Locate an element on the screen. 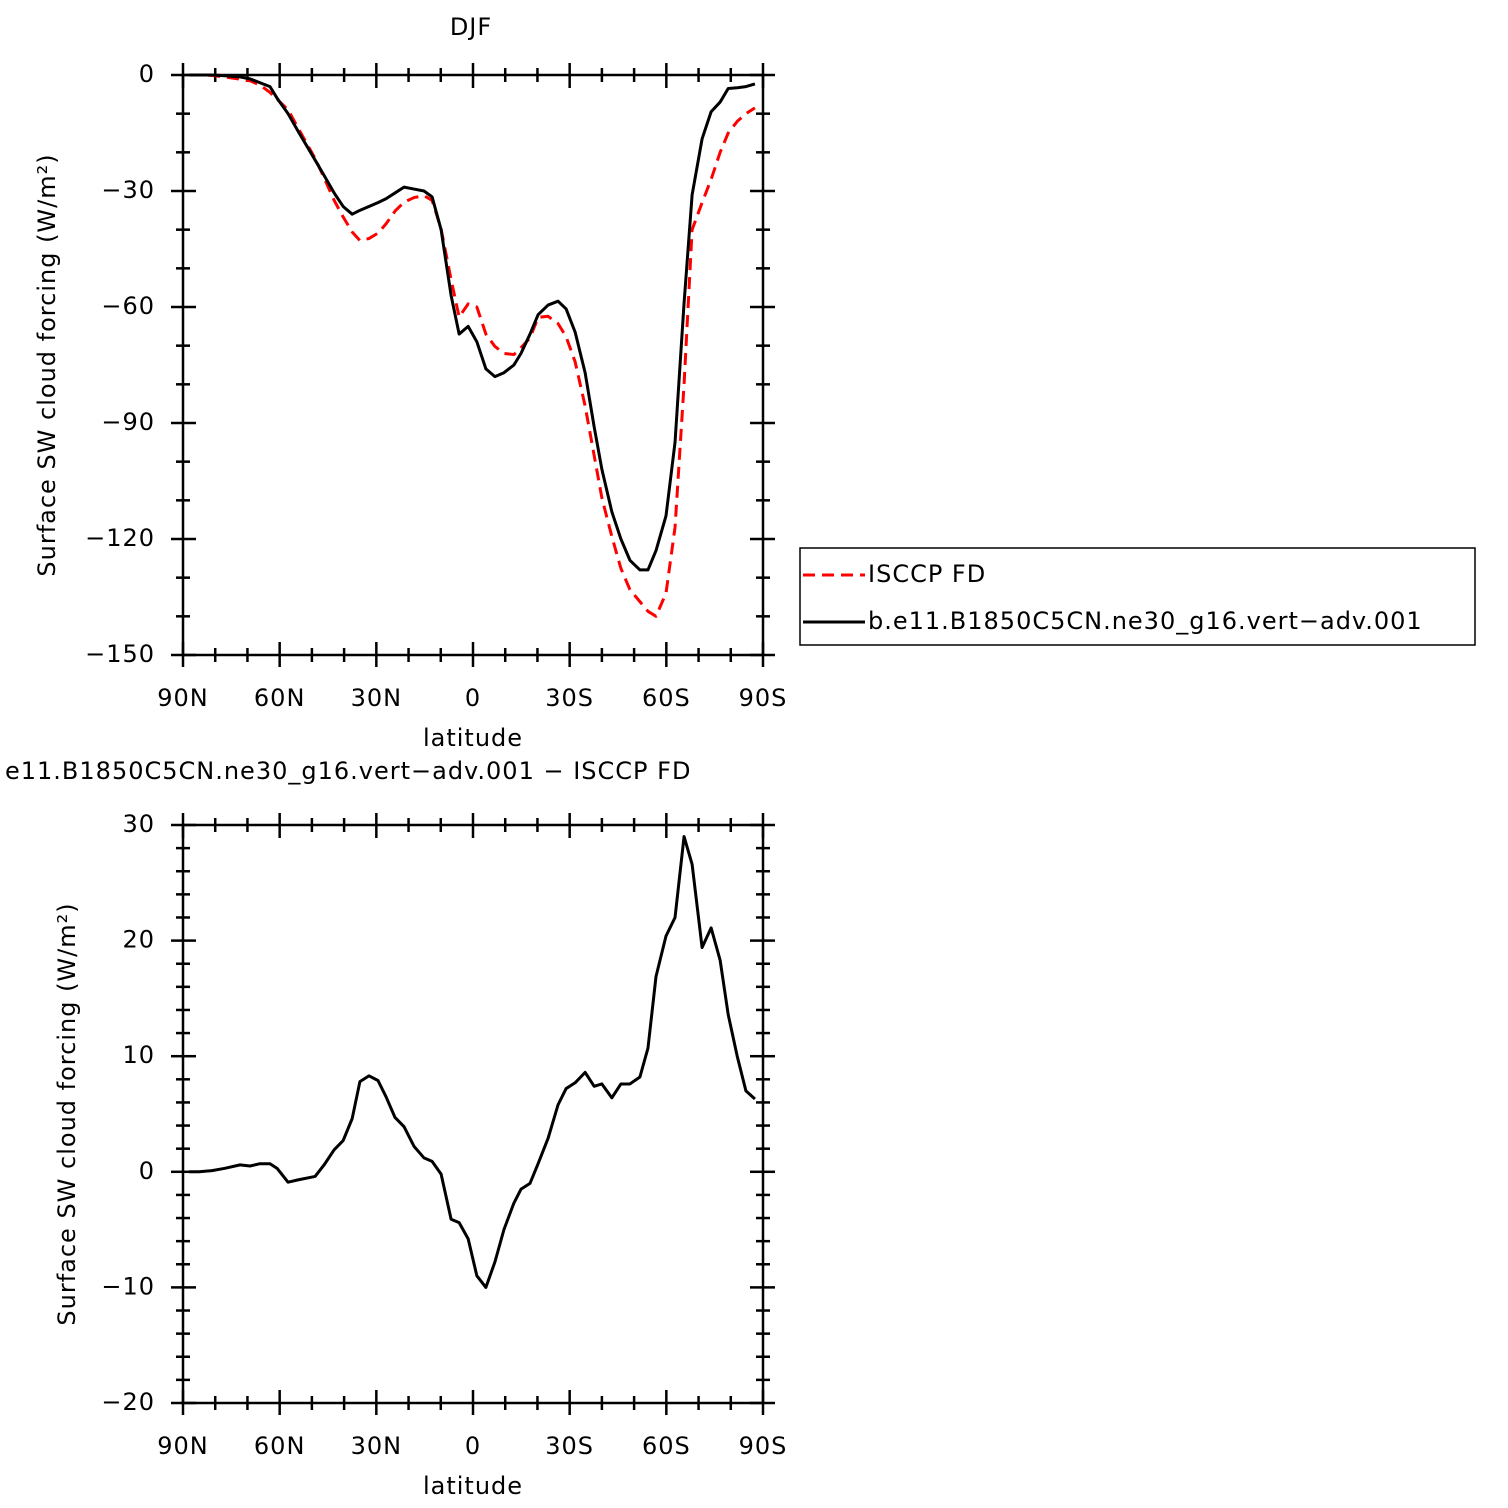 This screenshot has width=1508, height=1508. y-tick-label: −150 is located at coordinates (120, 654).